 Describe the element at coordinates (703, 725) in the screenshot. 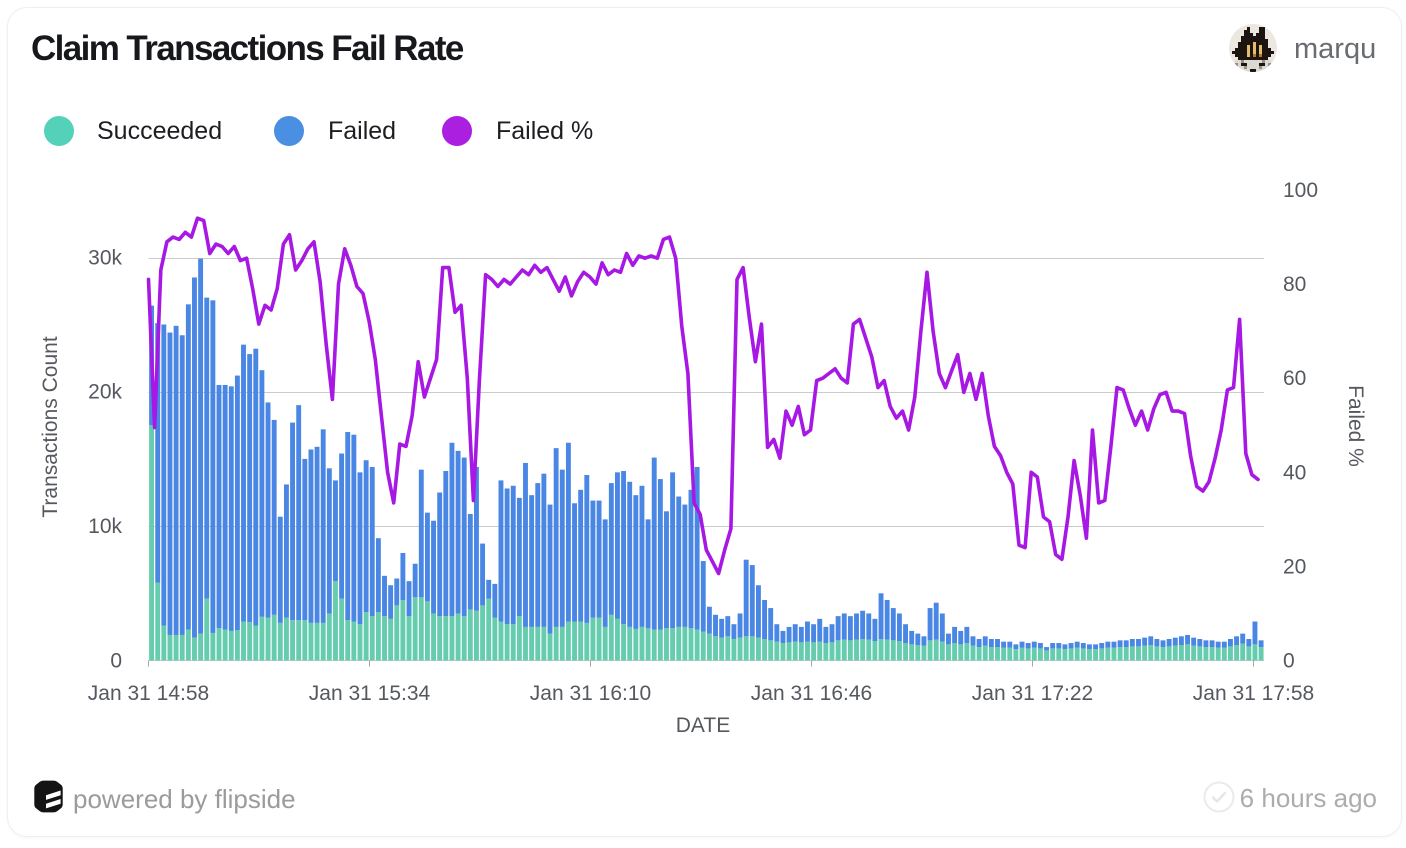

I see `svg-text: DATE` at that location.